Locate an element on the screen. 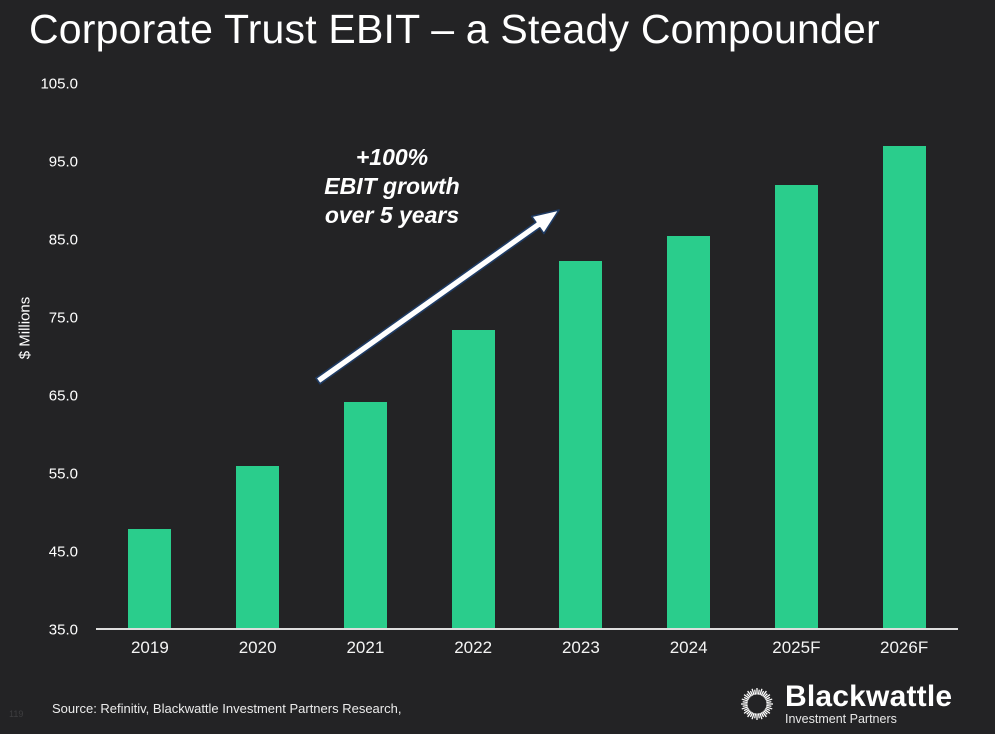  y-tick-65: 65.0 is located at coordinates (63, 396).